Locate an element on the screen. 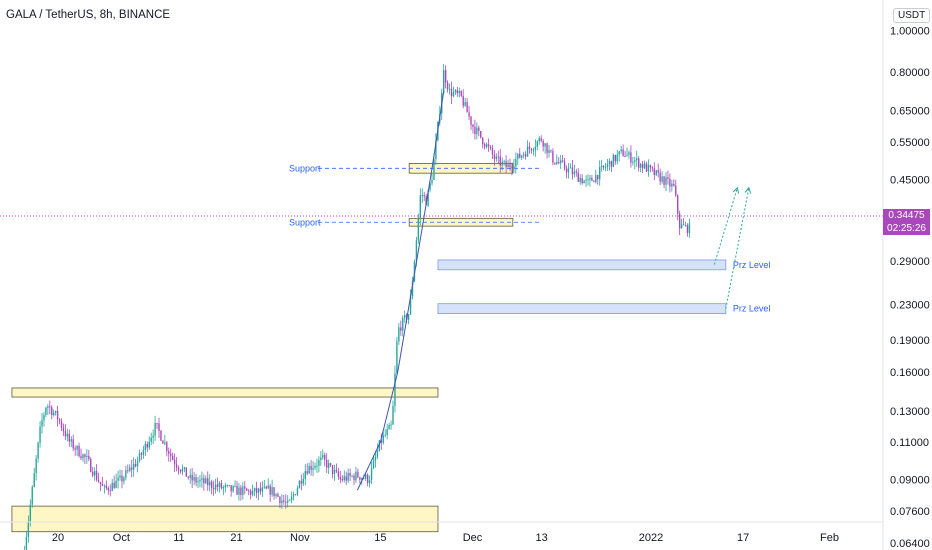 The image size is (932, 550). time-tick-label: Oct is located at coordinates (121, 538).